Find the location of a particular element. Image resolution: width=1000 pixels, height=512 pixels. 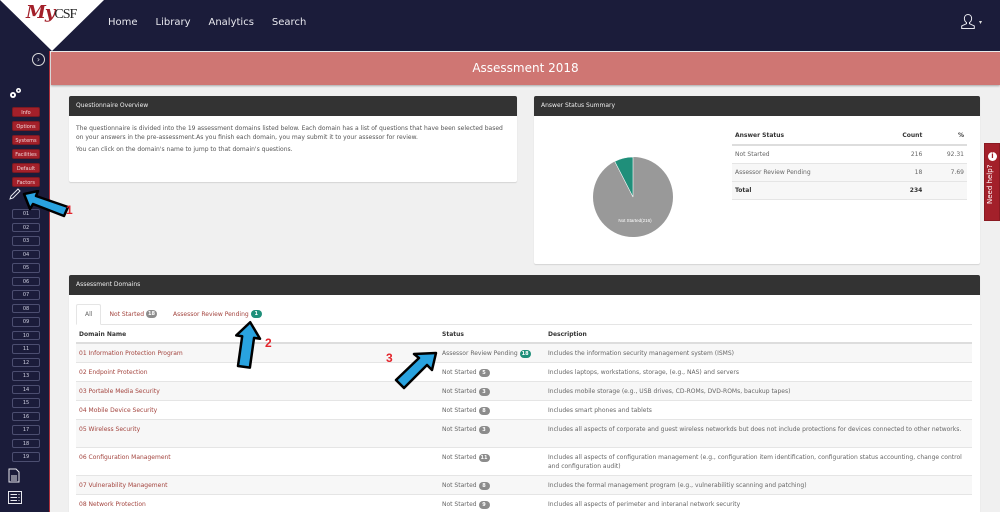

domain-link: 06 Configuration Management is located at coordinates (125, 457).